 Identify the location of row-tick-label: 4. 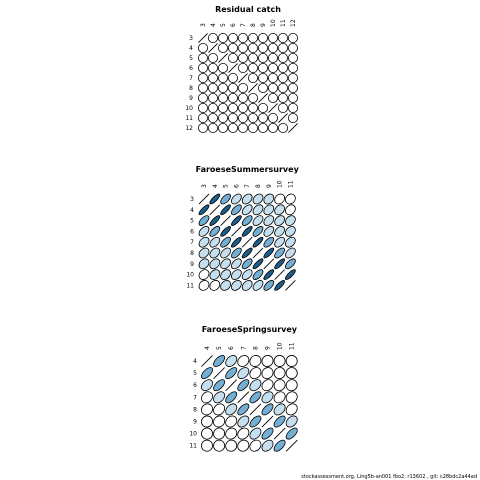
(191, 48).